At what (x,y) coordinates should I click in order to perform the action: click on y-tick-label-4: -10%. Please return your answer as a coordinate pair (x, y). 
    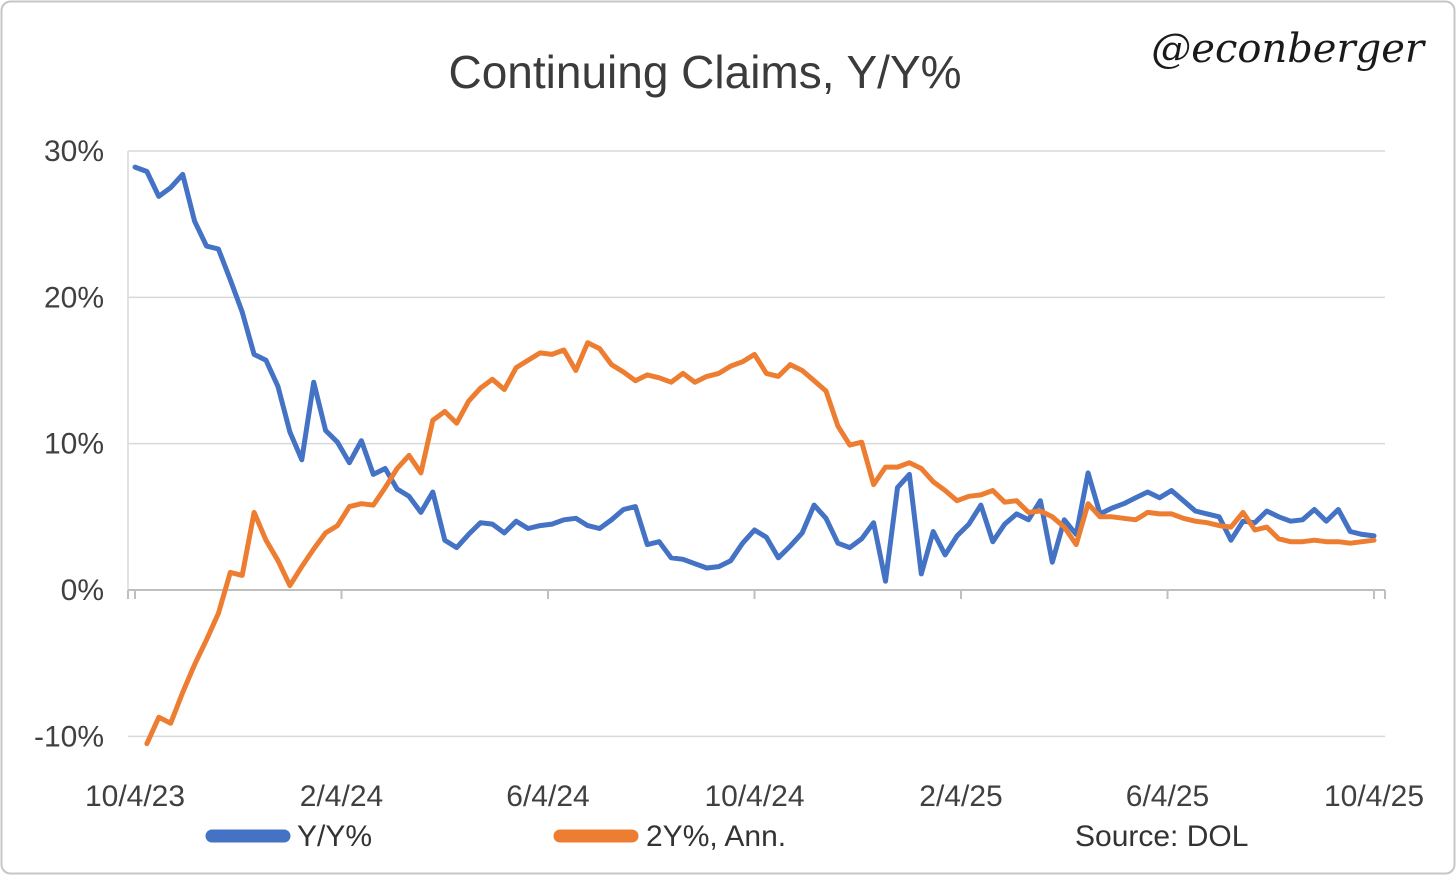
    Looking at the image, I should click on (69, 736).